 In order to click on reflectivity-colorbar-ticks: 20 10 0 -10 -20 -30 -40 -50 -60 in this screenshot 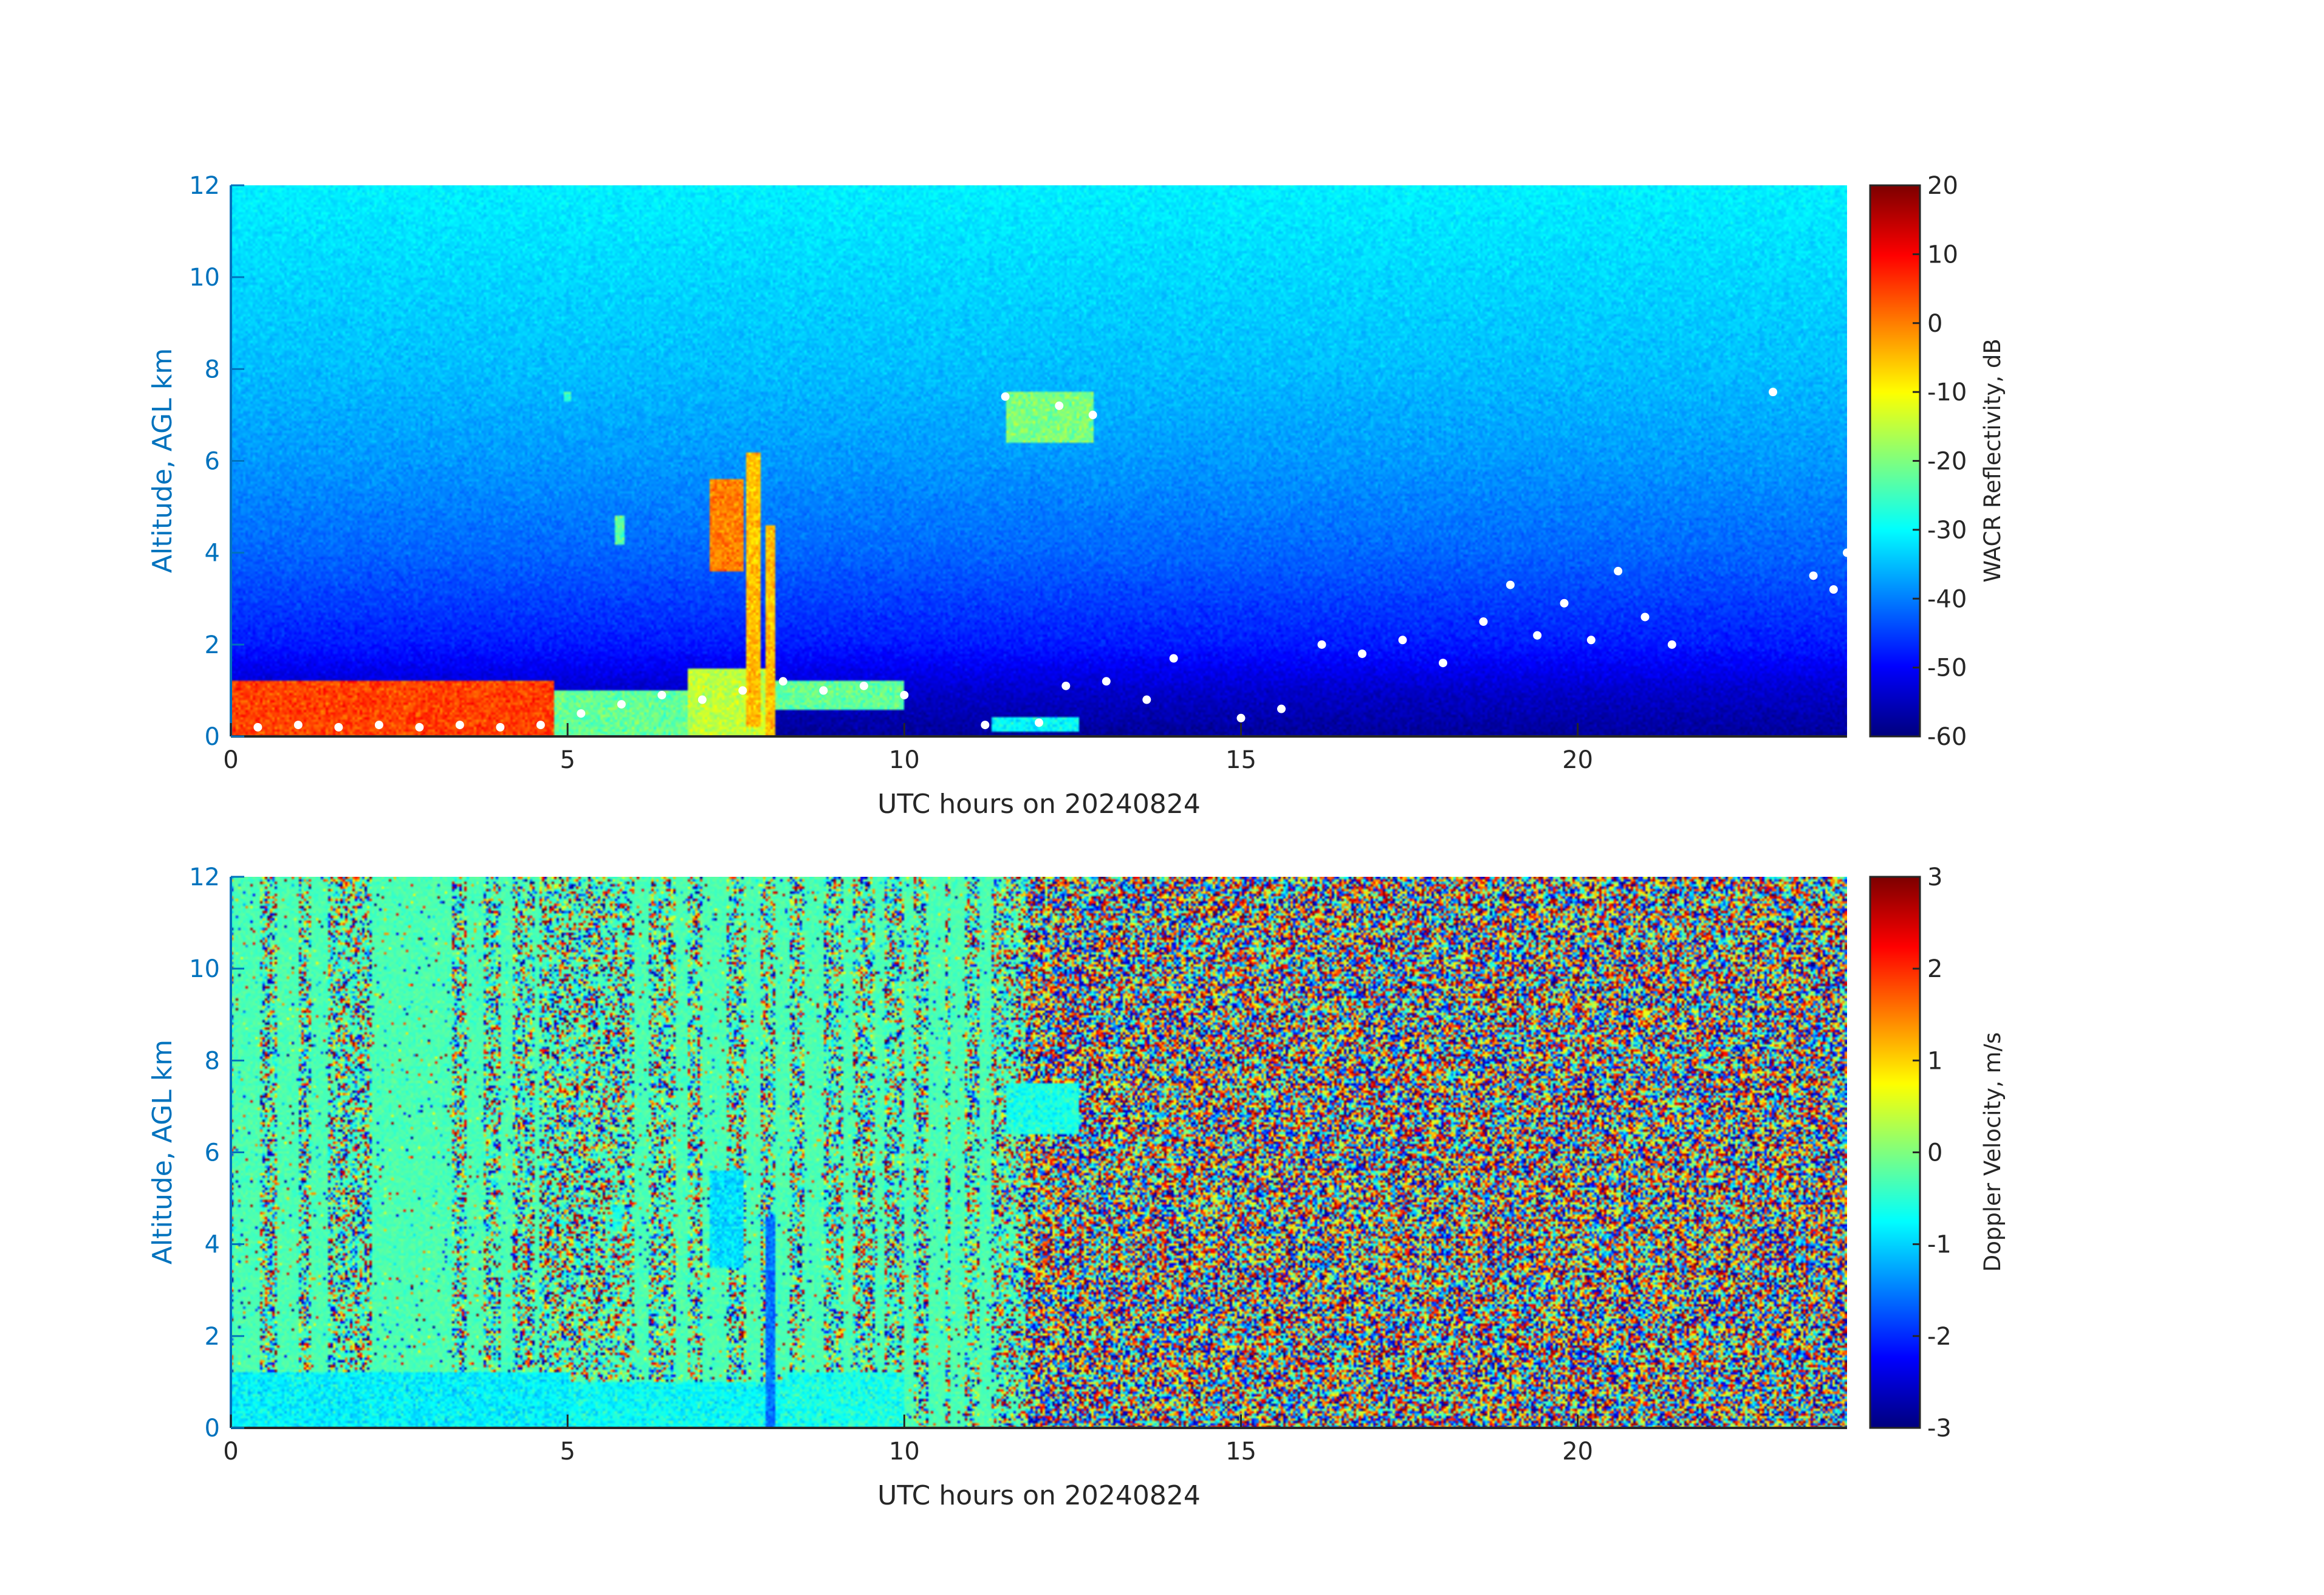, I will do `click(1940, 461)`.